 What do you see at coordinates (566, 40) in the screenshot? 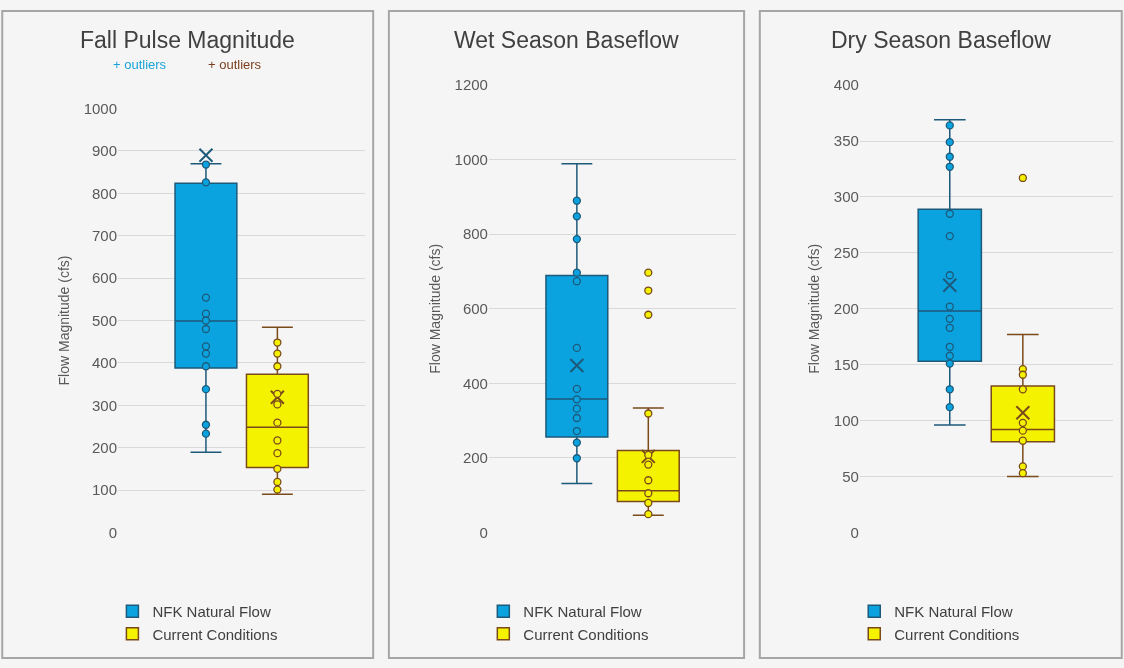
I see `chart-title: Wet Season Baseflow` at bounding box center [566, 40].